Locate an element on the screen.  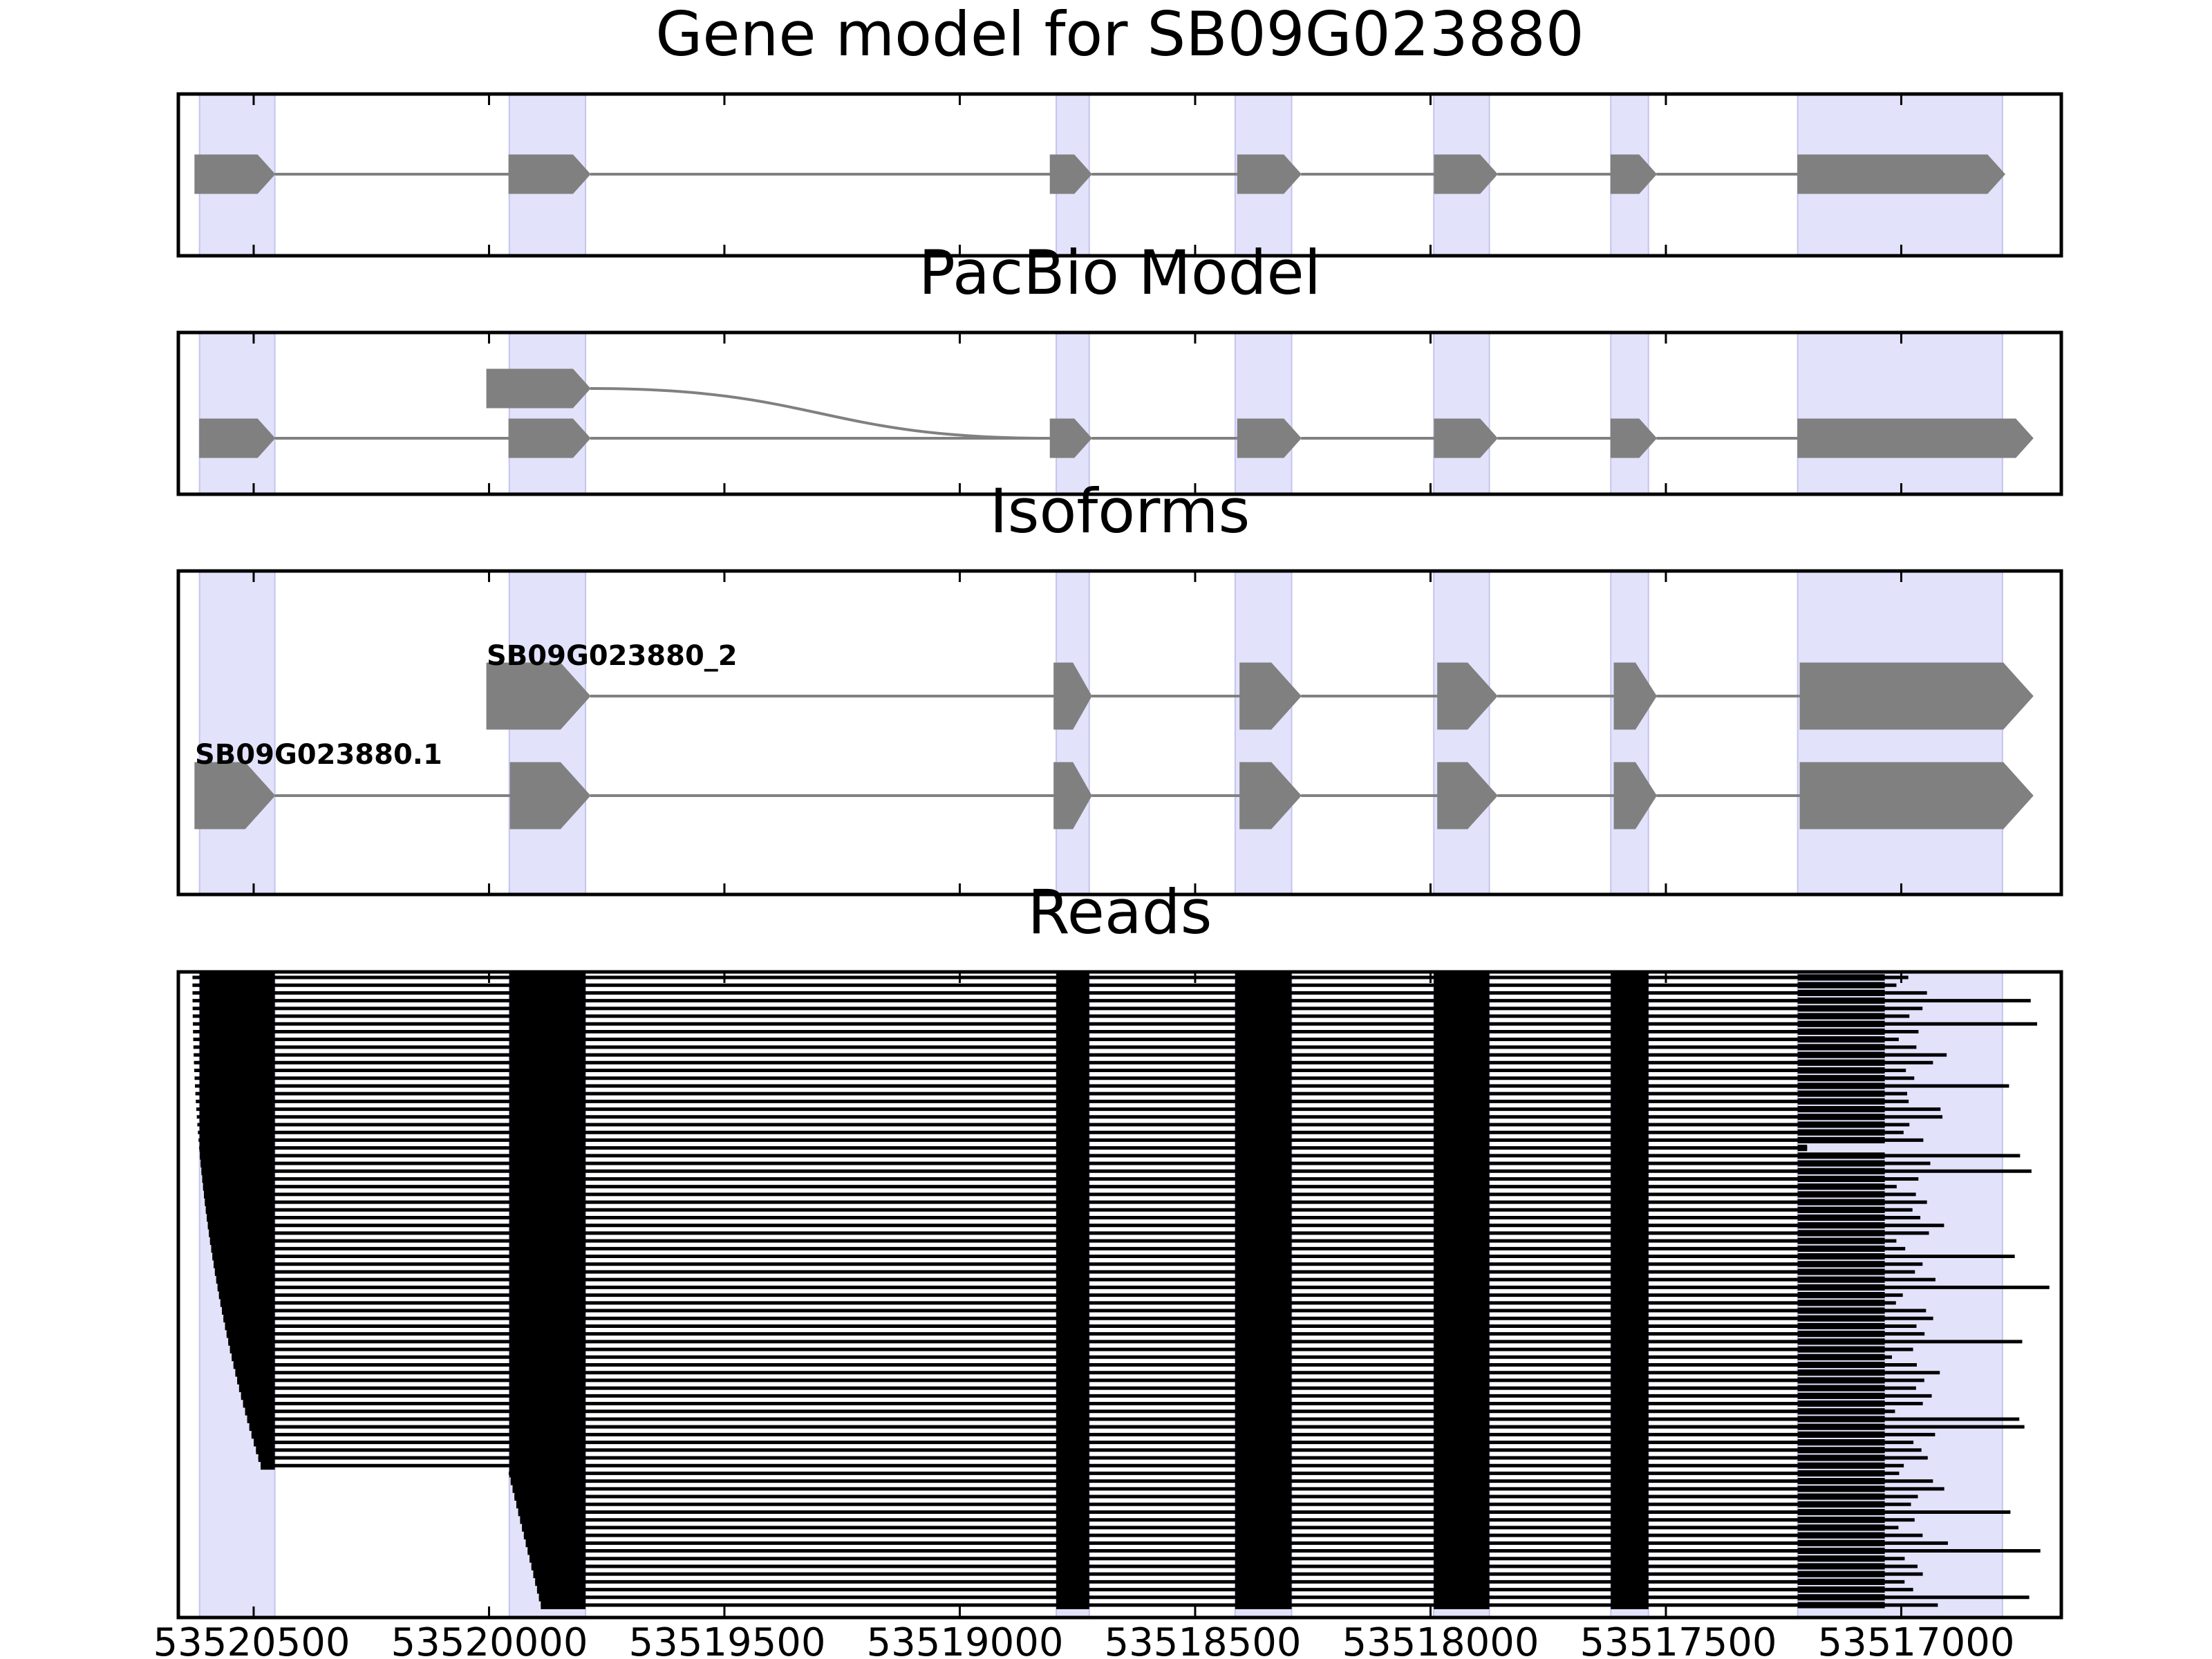
panel-title-gene-model: Gene model for SB09G023880 is located at coordinates (1119, 35).